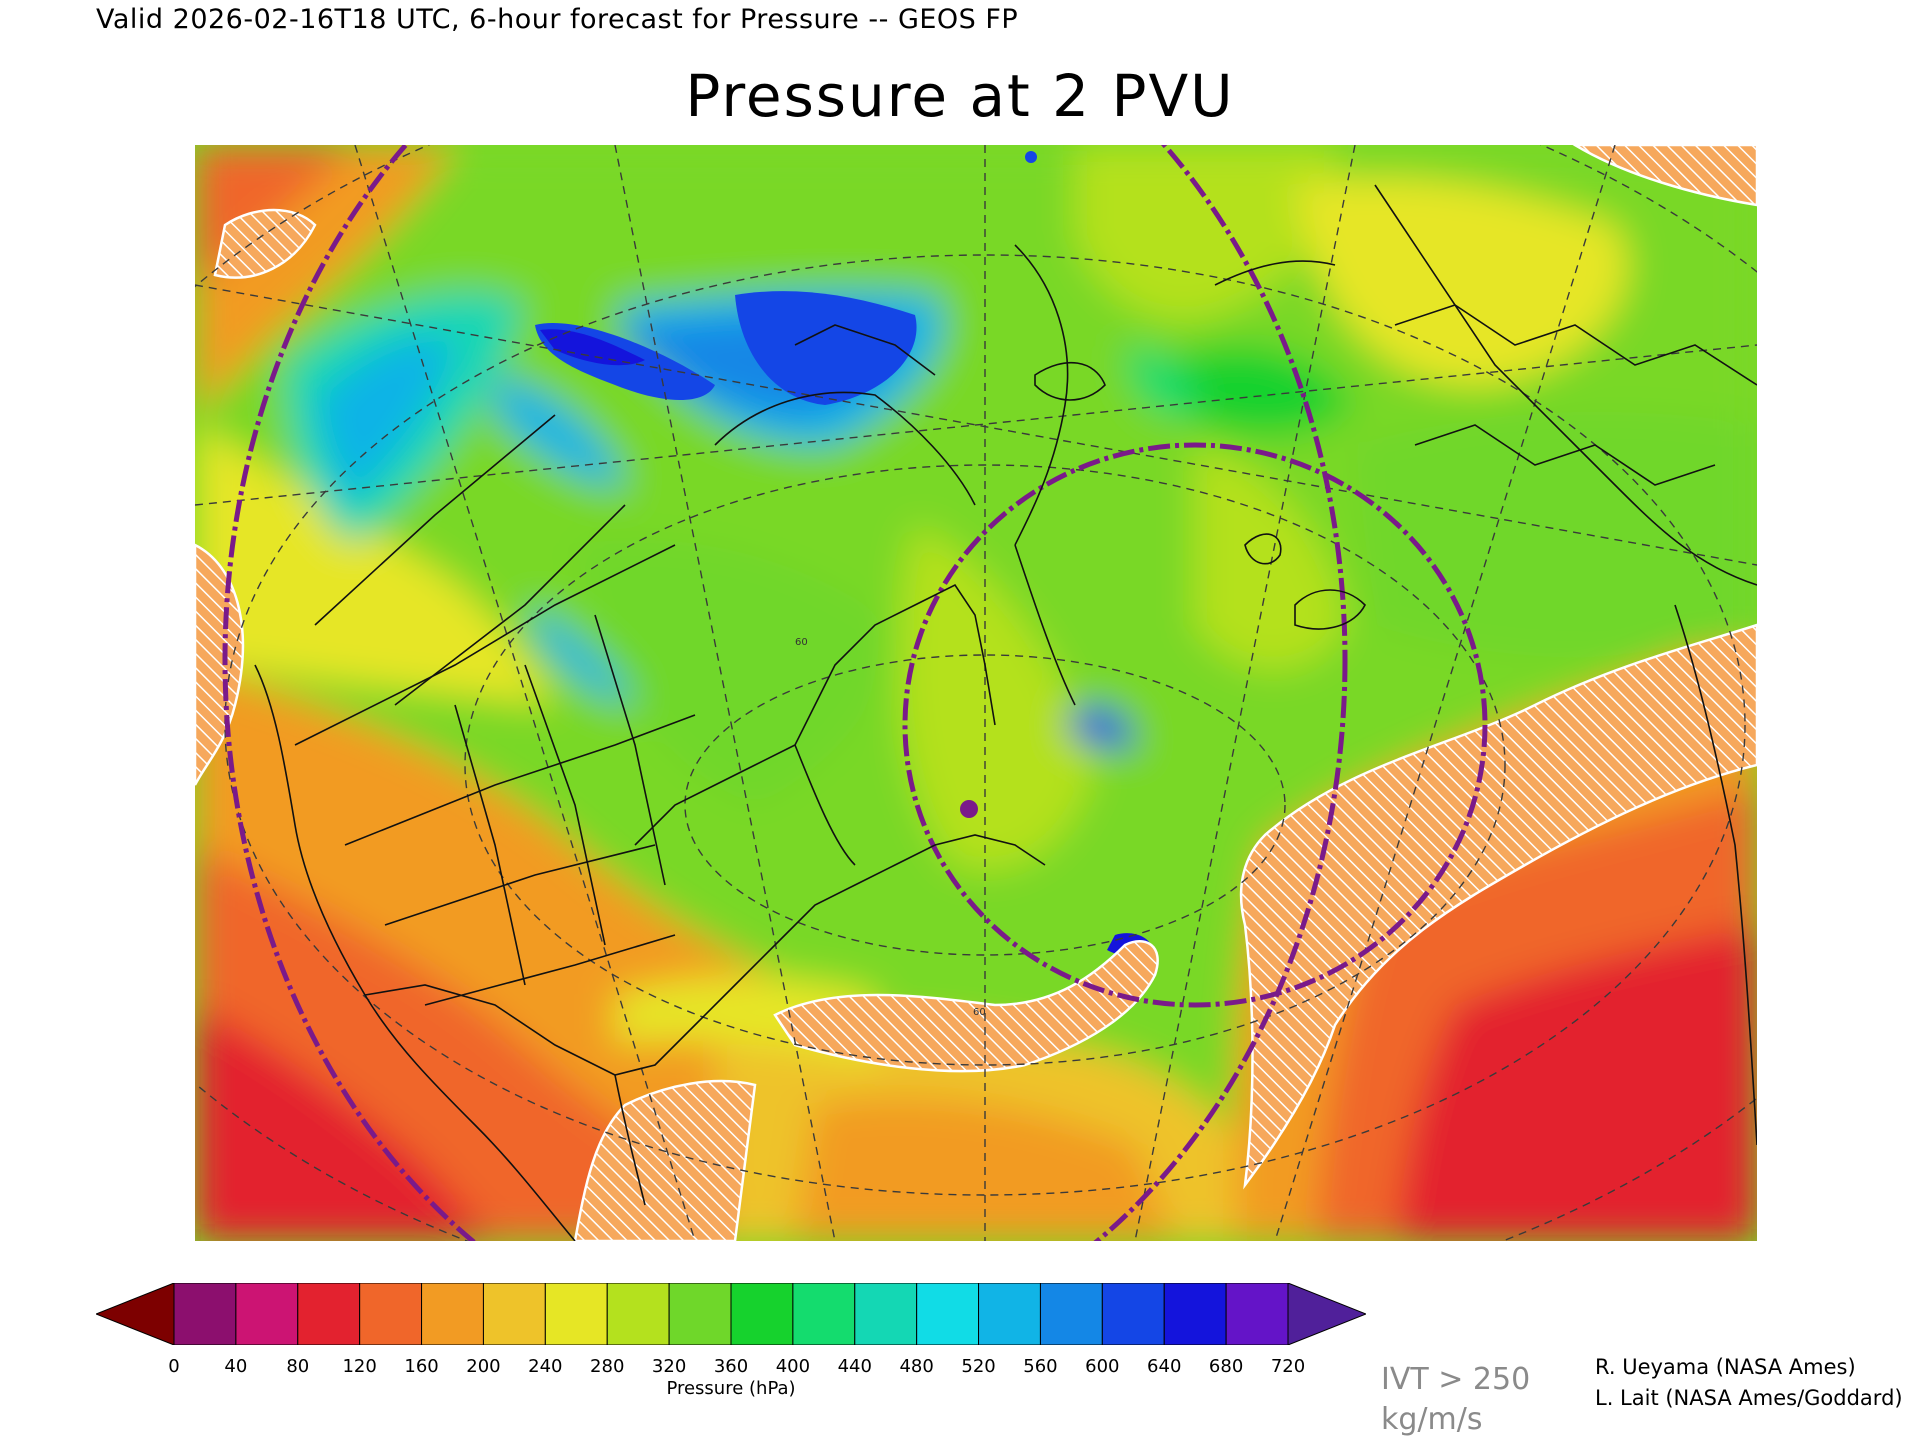 This screenshot has width=1920, height=1440. Describe the element at coordinates (669, 1366) in the screenshot. I see `colorbar-tick-label: 320` at that location.